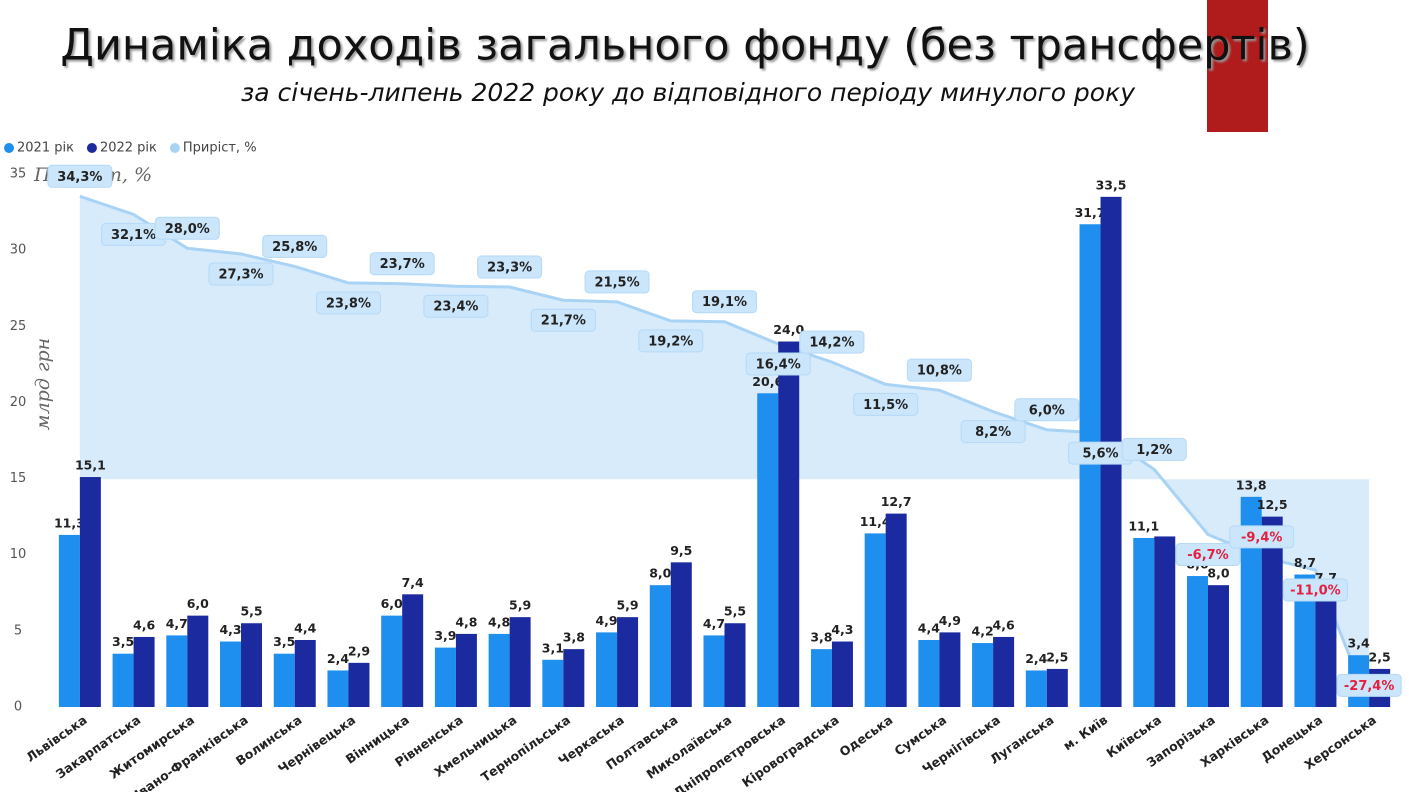 This screenshot has width=1410, height=796. What do you see at coordinates (1154, 450) in the screenshot?
I see `growth-value-label: 1,2%` at bounding box center [1154, 450].